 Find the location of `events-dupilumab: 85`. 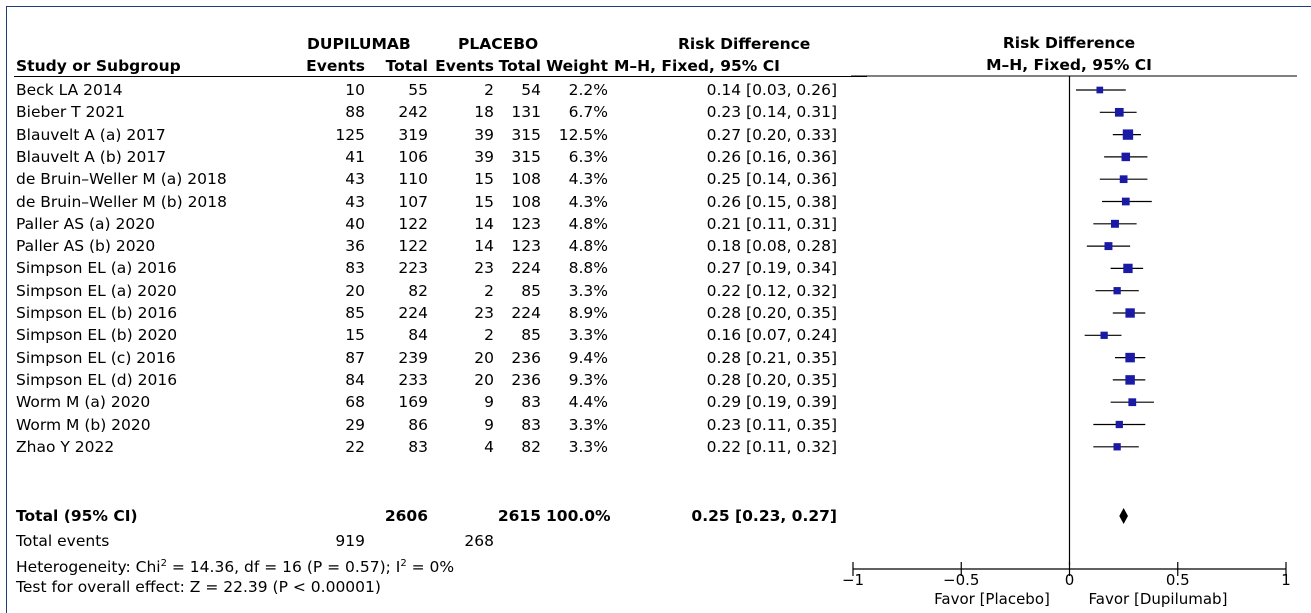

events-dupilumab: 85 is located at coordinates (355, 313).